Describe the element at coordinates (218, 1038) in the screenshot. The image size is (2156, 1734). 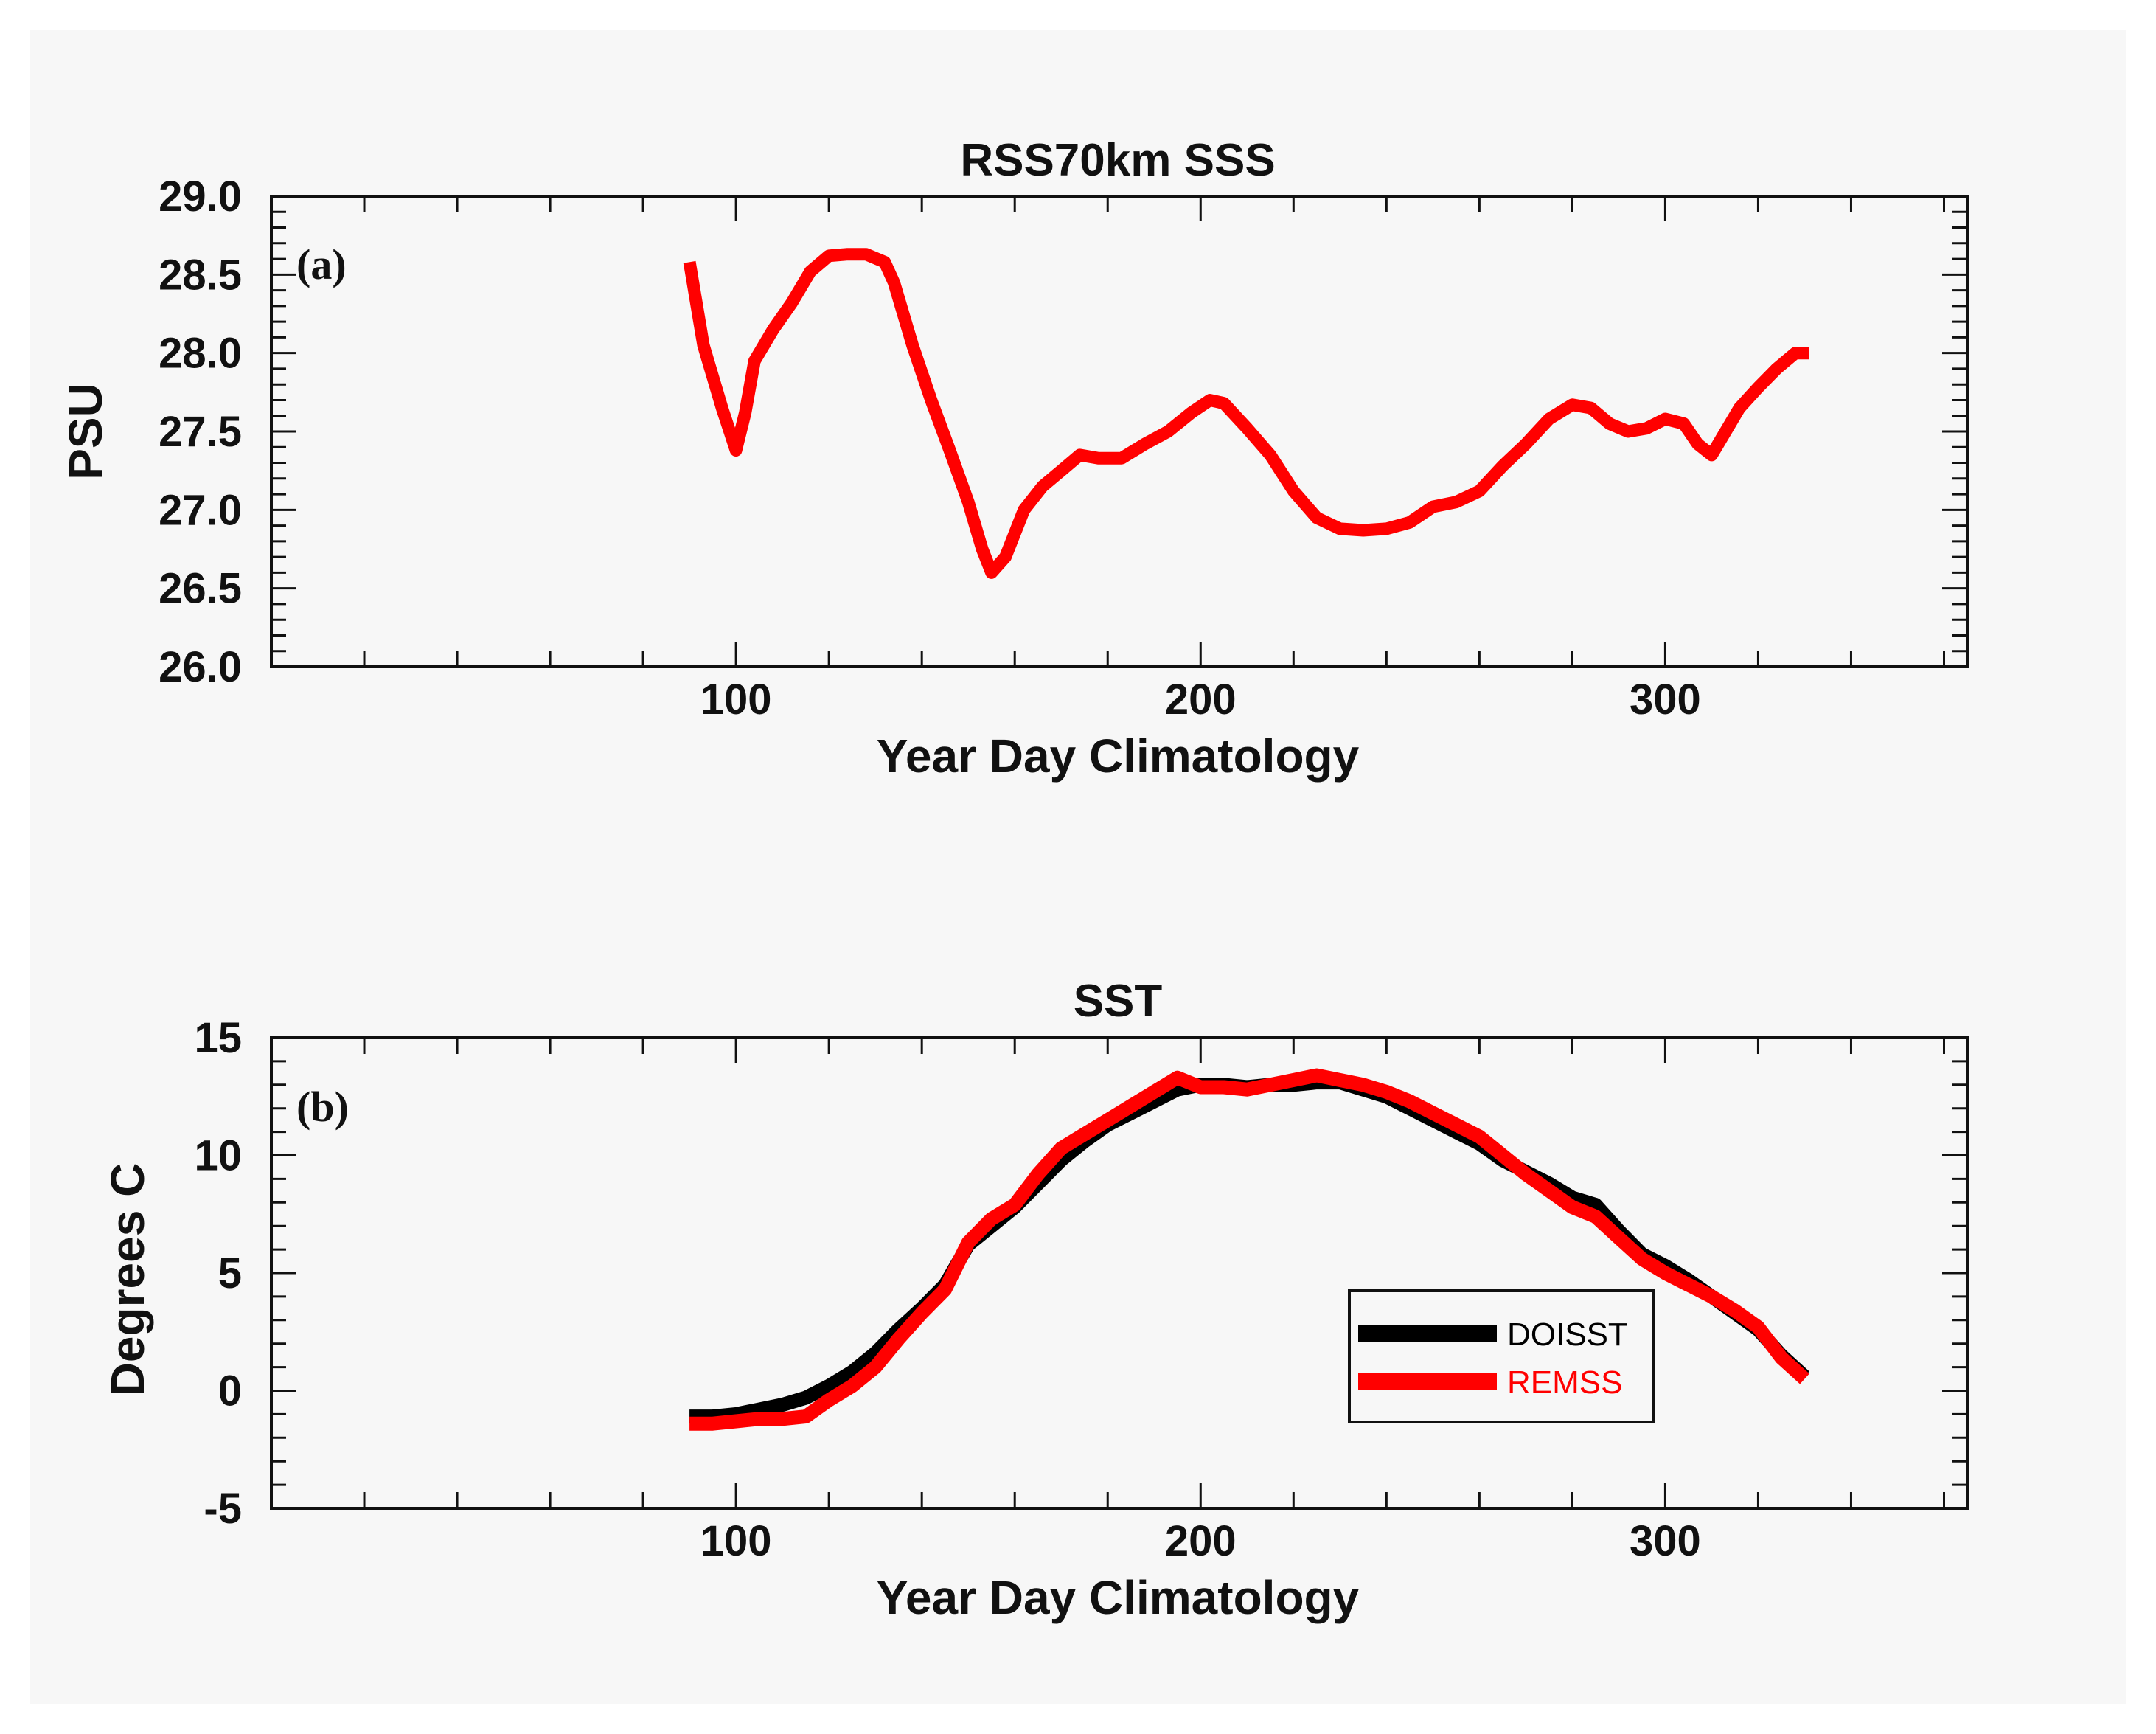
I see `y-tick-label: 15` at that location.